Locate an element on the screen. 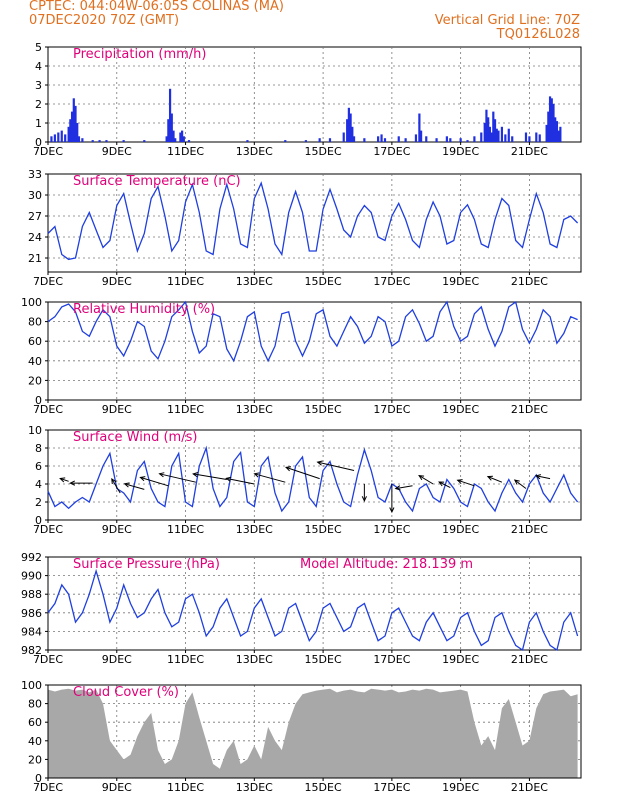 The width and height of the screenshot is (618, 800). pres-ytick-label: 990 is located at coordinates (31, 576).